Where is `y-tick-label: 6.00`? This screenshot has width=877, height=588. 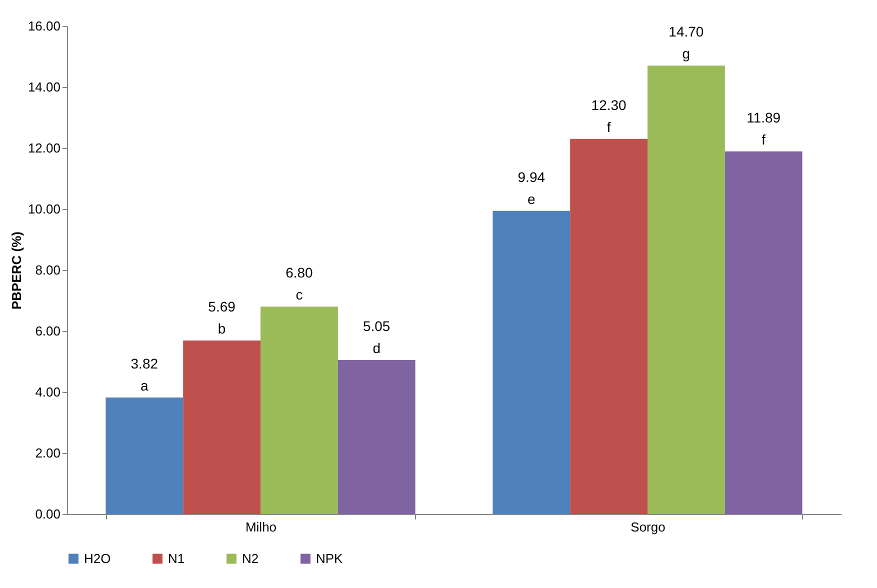
y-tick-label: 6.00 is located at coordinates (47, 331).